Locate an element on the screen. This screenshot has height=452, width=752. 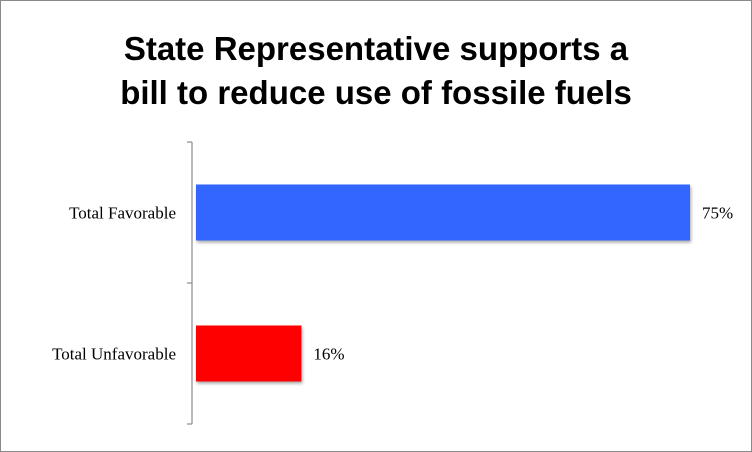
category-tick-label: Total Favorable is located at coordinates (122, 213).